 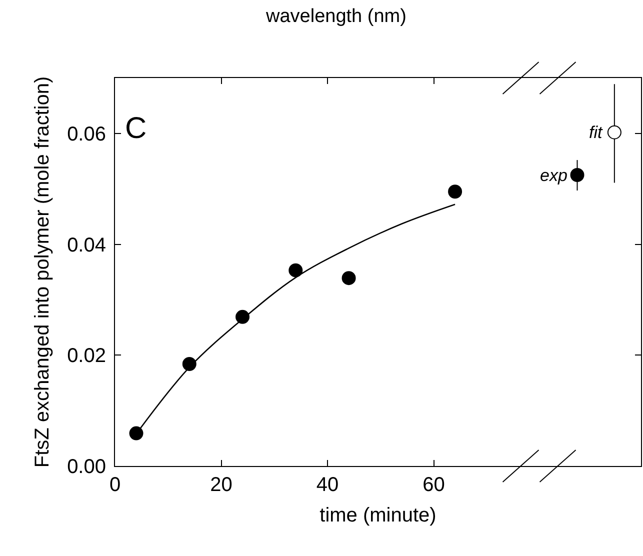 What do you see at coordinates (86, 467) in the screenshot?
I see `text: 0.00` at bounding box center [86, 467].